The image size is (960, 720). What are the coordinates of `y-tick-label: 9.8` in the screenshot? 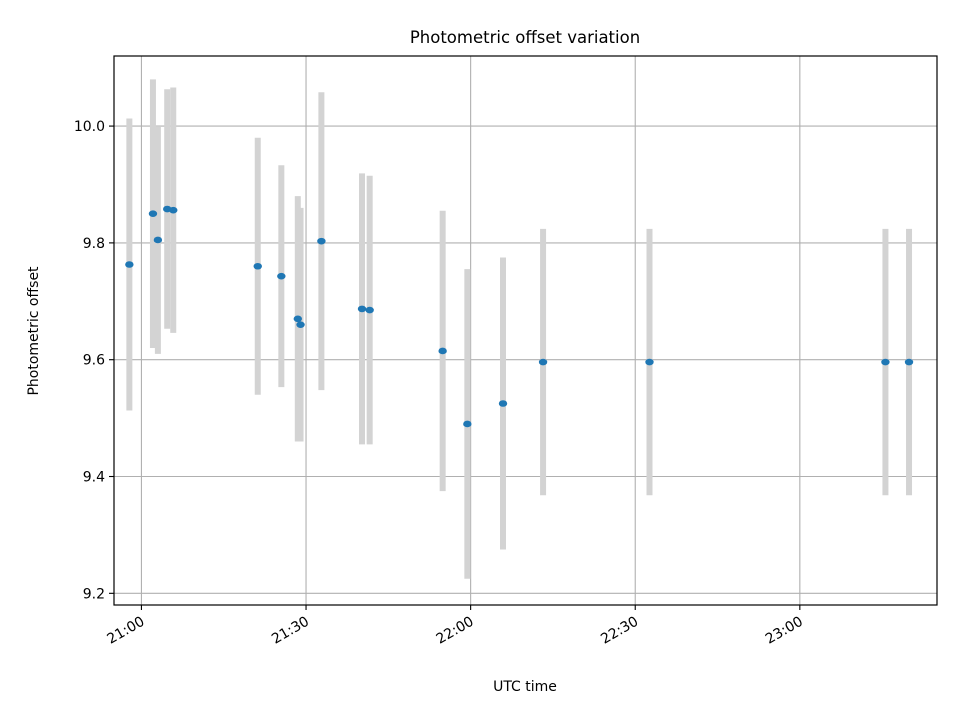 It's located at (94, 244).